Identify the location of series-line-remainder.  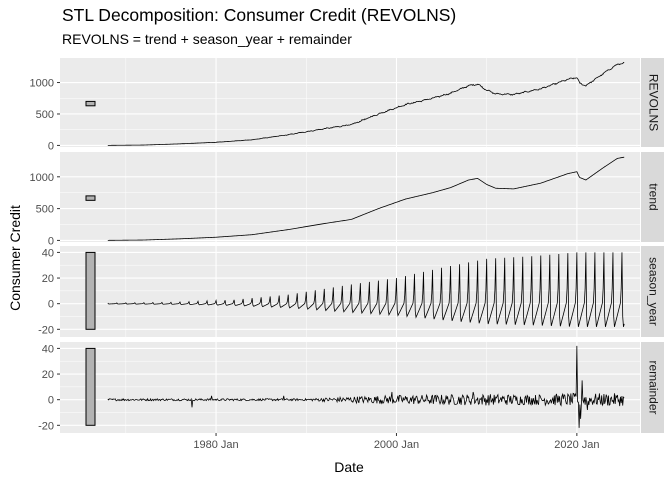
(366, 386).